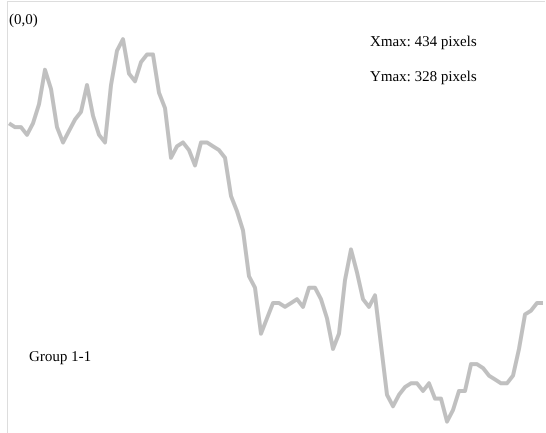 The height and width of the screenshot is (433, 546). I want to click on text: (0,0), so click(23, 20).